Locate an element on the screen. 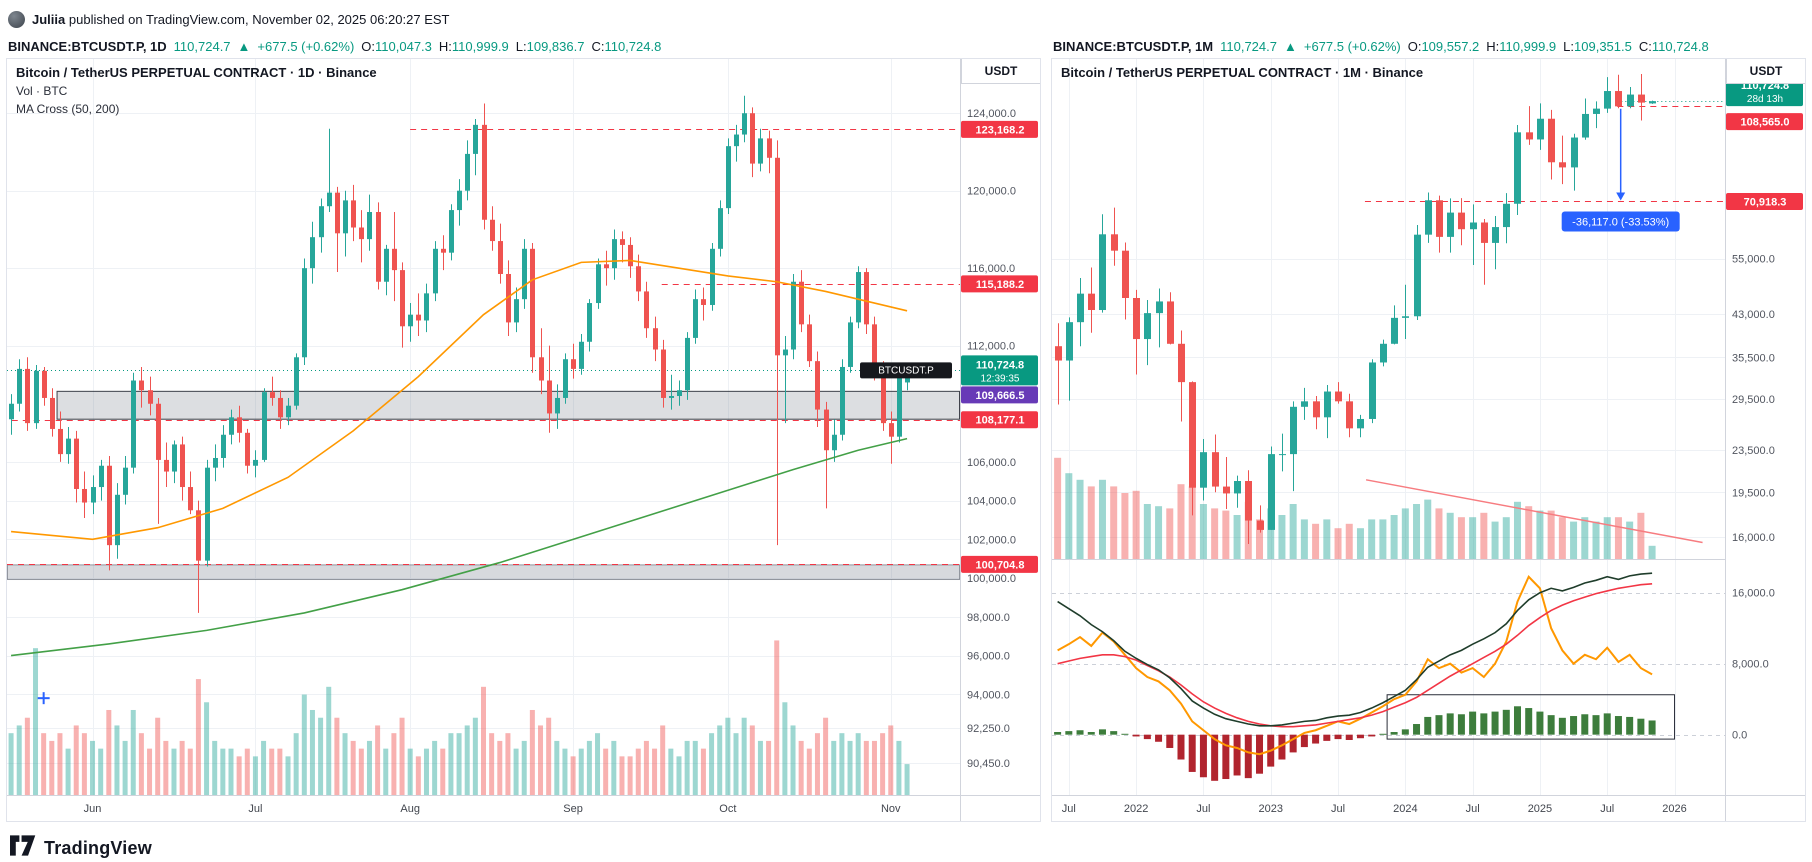 The height and width of the screenshot is (862, 1812). daily-change: +677.5 (+0.62%) is located at coordinates (306, 46).